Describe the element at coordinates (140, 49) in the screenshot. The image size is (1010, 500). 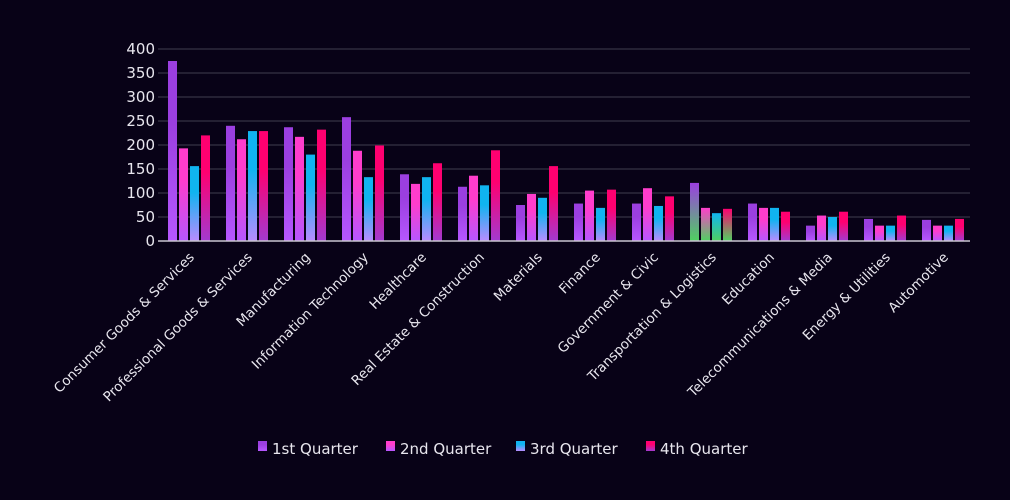
I see `y-tick-label: 400` at that location.